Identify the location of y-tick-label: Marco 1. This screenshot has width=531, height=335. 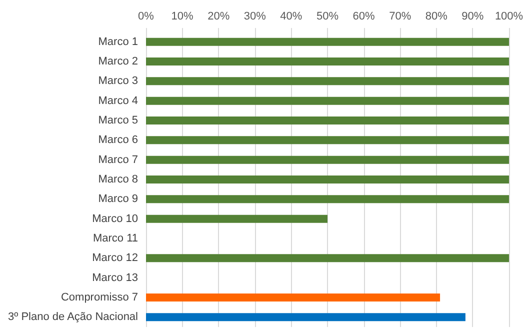
(118, 42).